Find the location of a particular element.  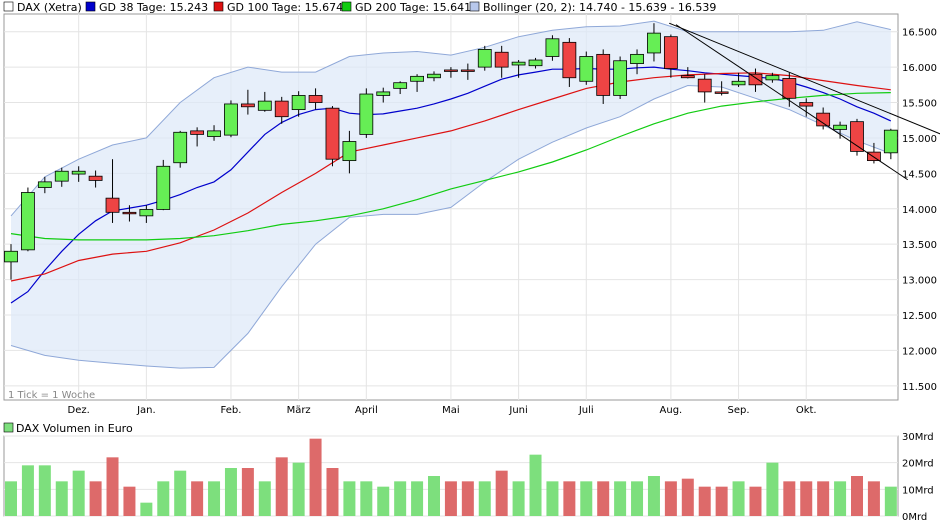

trendline is located at coordinates (792, 102).